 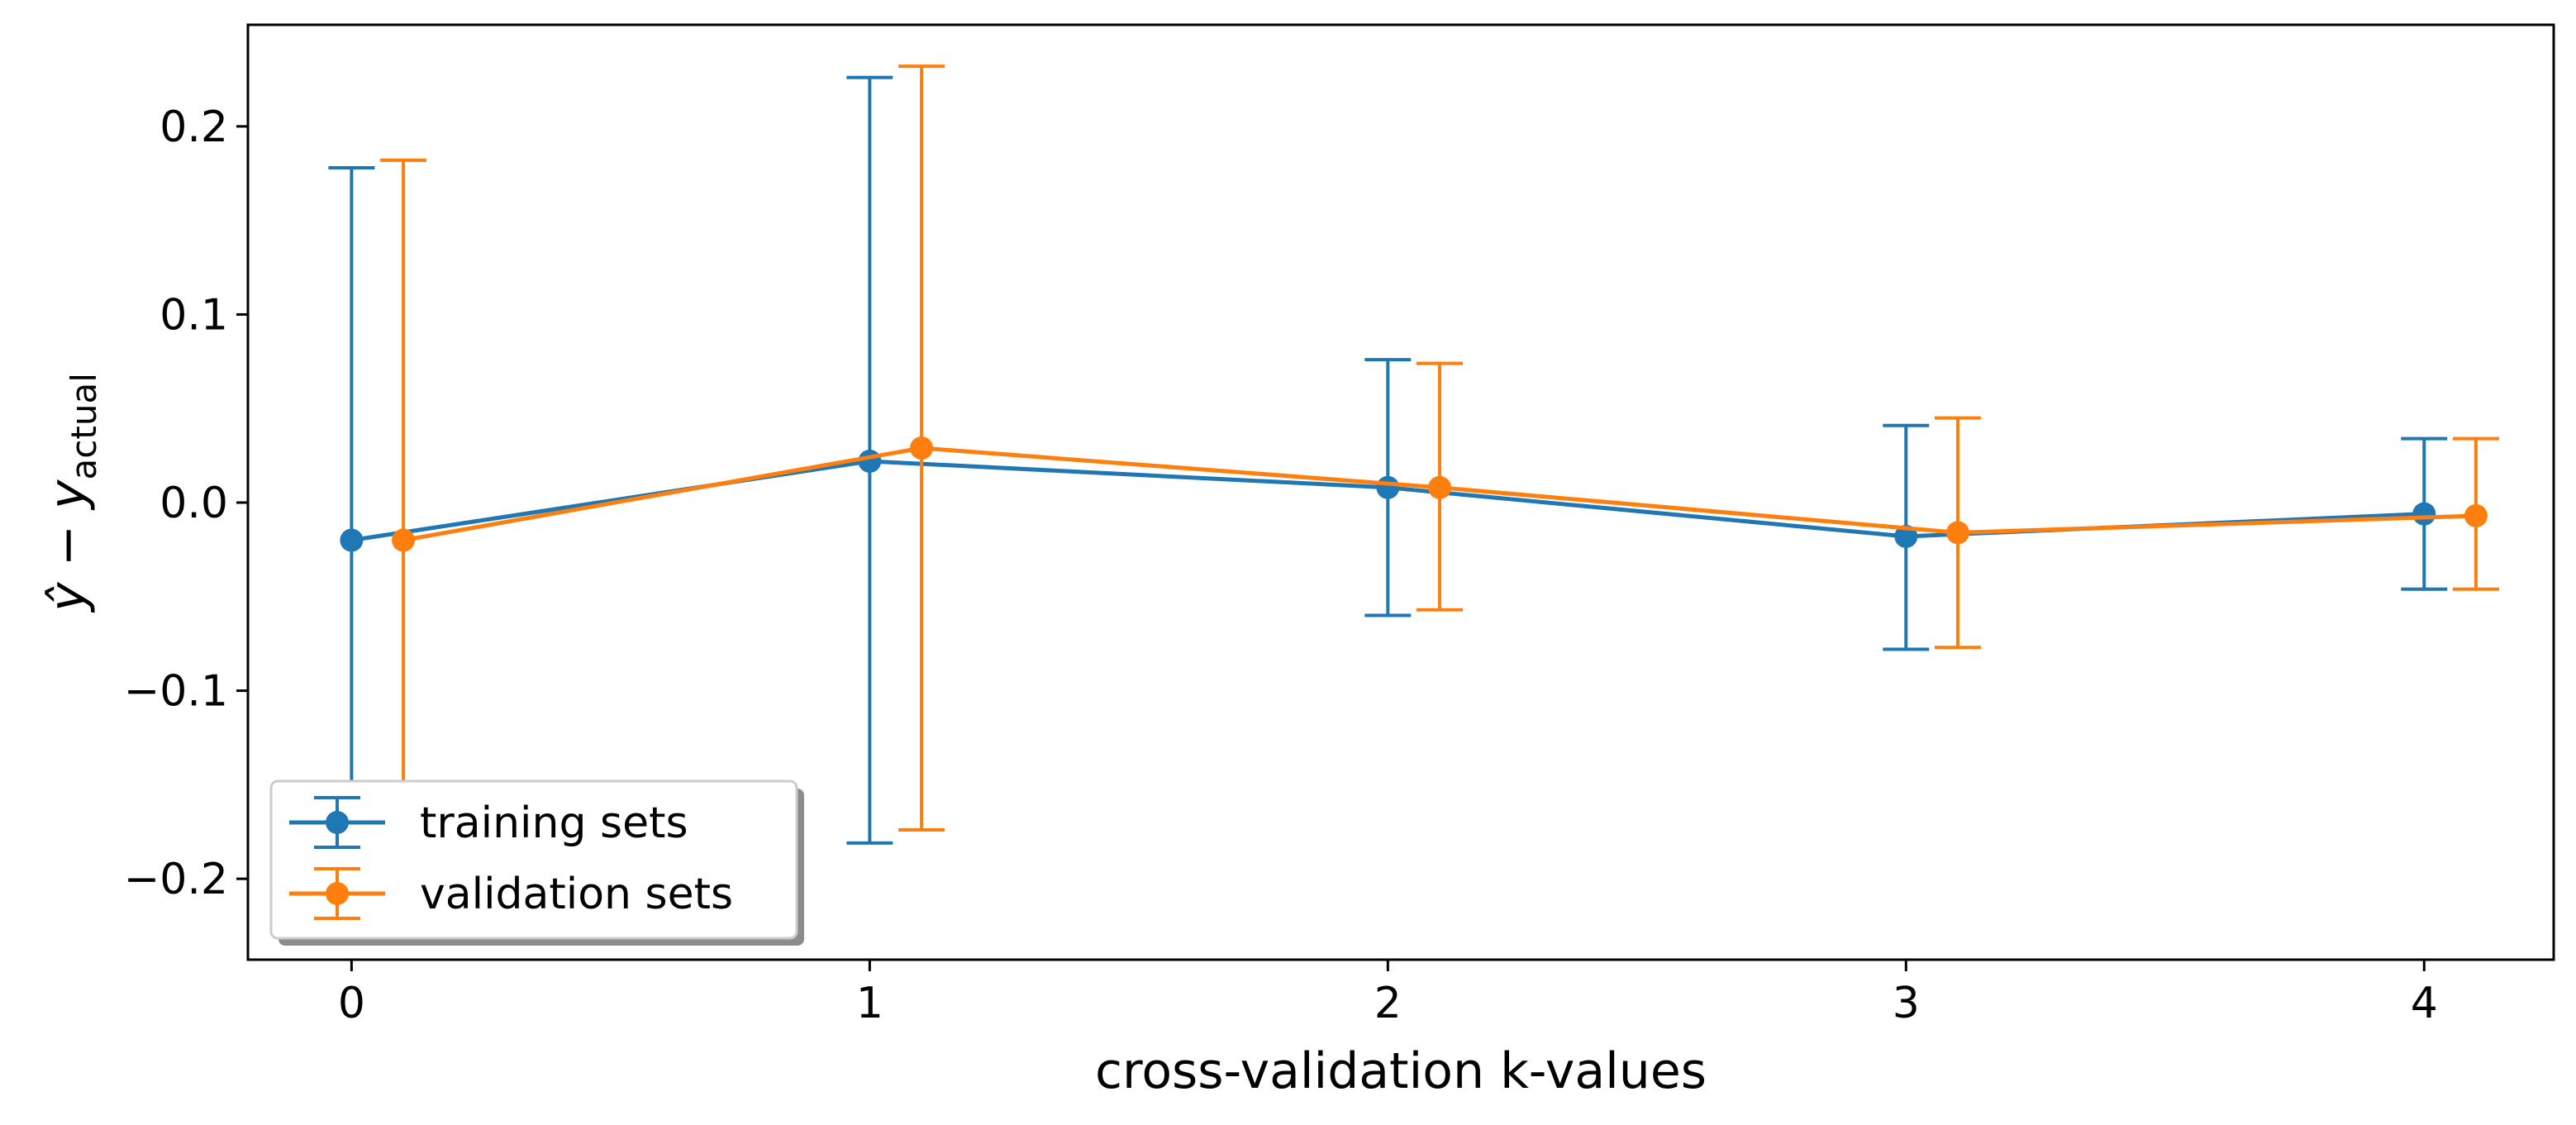 What do you see at coordinates (194, 503) in the screenshot?
I see `y-tick-label: 0.0` at bounding box center [194, 503].